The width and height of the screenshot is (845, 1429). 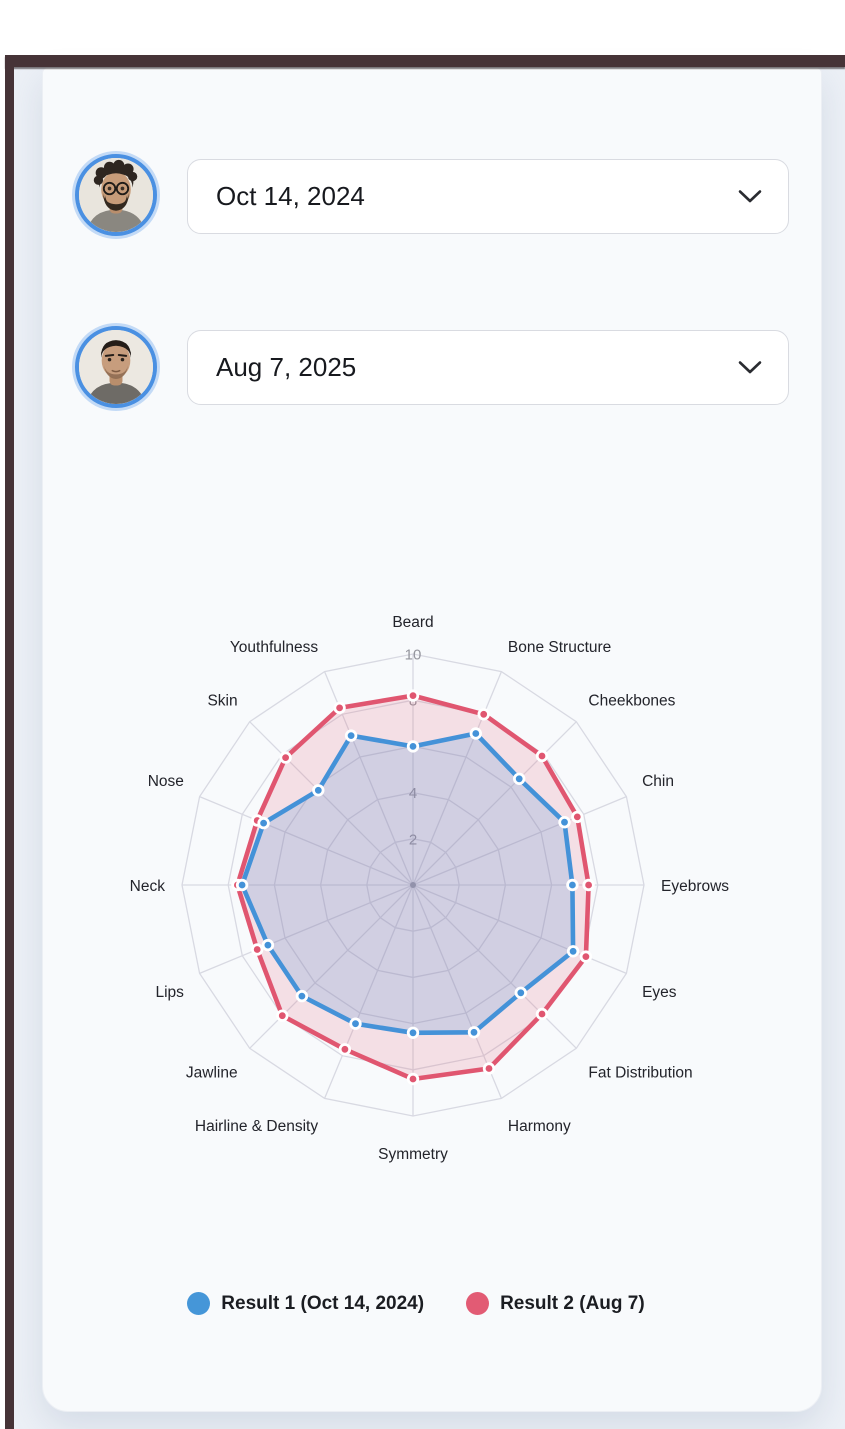 I want to click on result-1-date-value: Oct 14, 2024, so click(x=290, y=196).